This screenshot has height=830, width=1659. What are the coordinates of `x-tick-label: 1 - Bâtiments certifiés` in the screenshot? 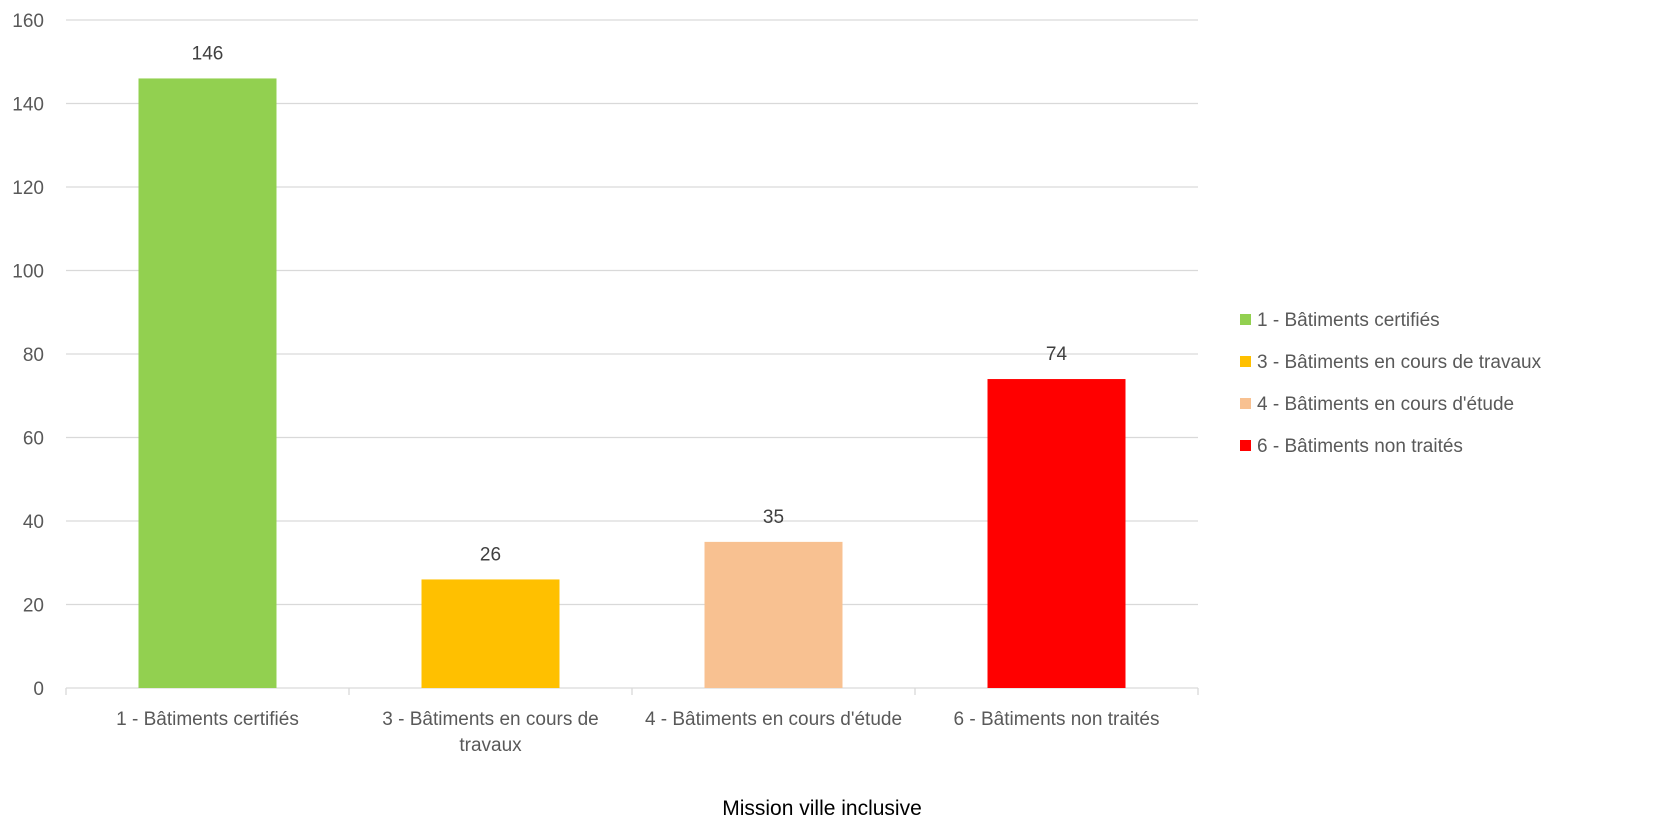 It's located at (207, 719).